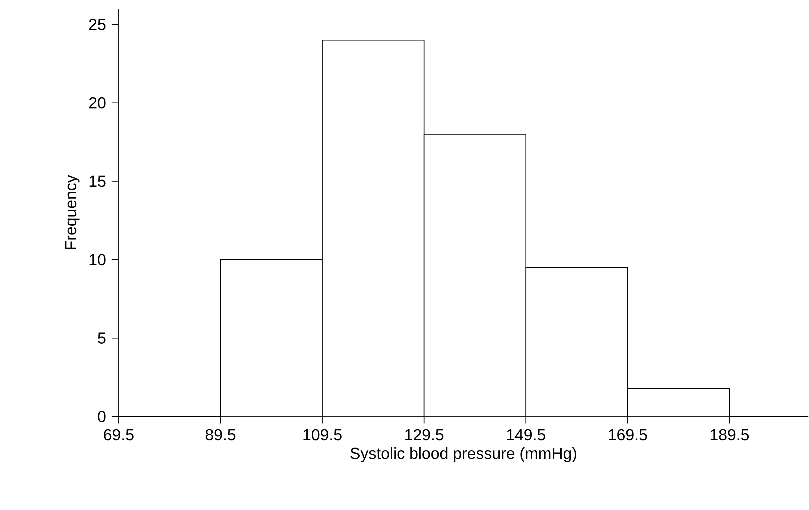  What do you see at coordinates (526, 435) in the screenshot?
I see `x-tick-label: 149.5` at bounding box center [526, 435].